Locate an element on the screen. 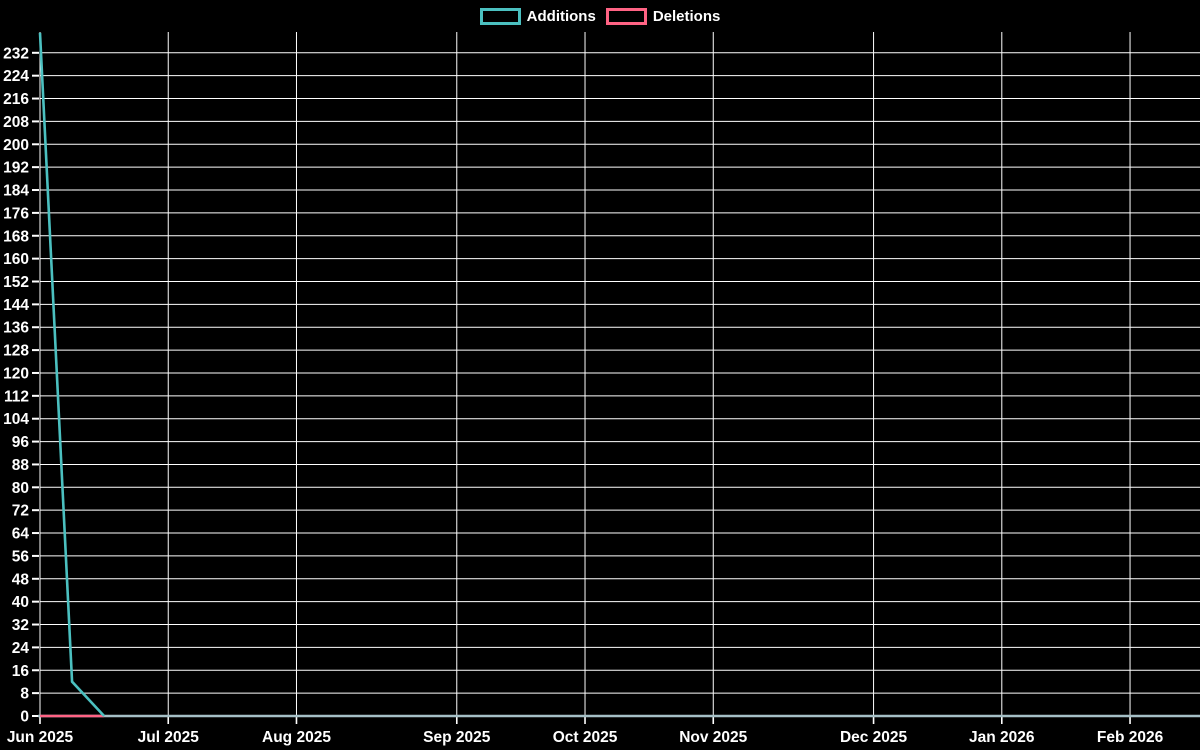 This screenshot has width=1200, height=750. y-axis-label: 88 is located at coordinates (21, 465).